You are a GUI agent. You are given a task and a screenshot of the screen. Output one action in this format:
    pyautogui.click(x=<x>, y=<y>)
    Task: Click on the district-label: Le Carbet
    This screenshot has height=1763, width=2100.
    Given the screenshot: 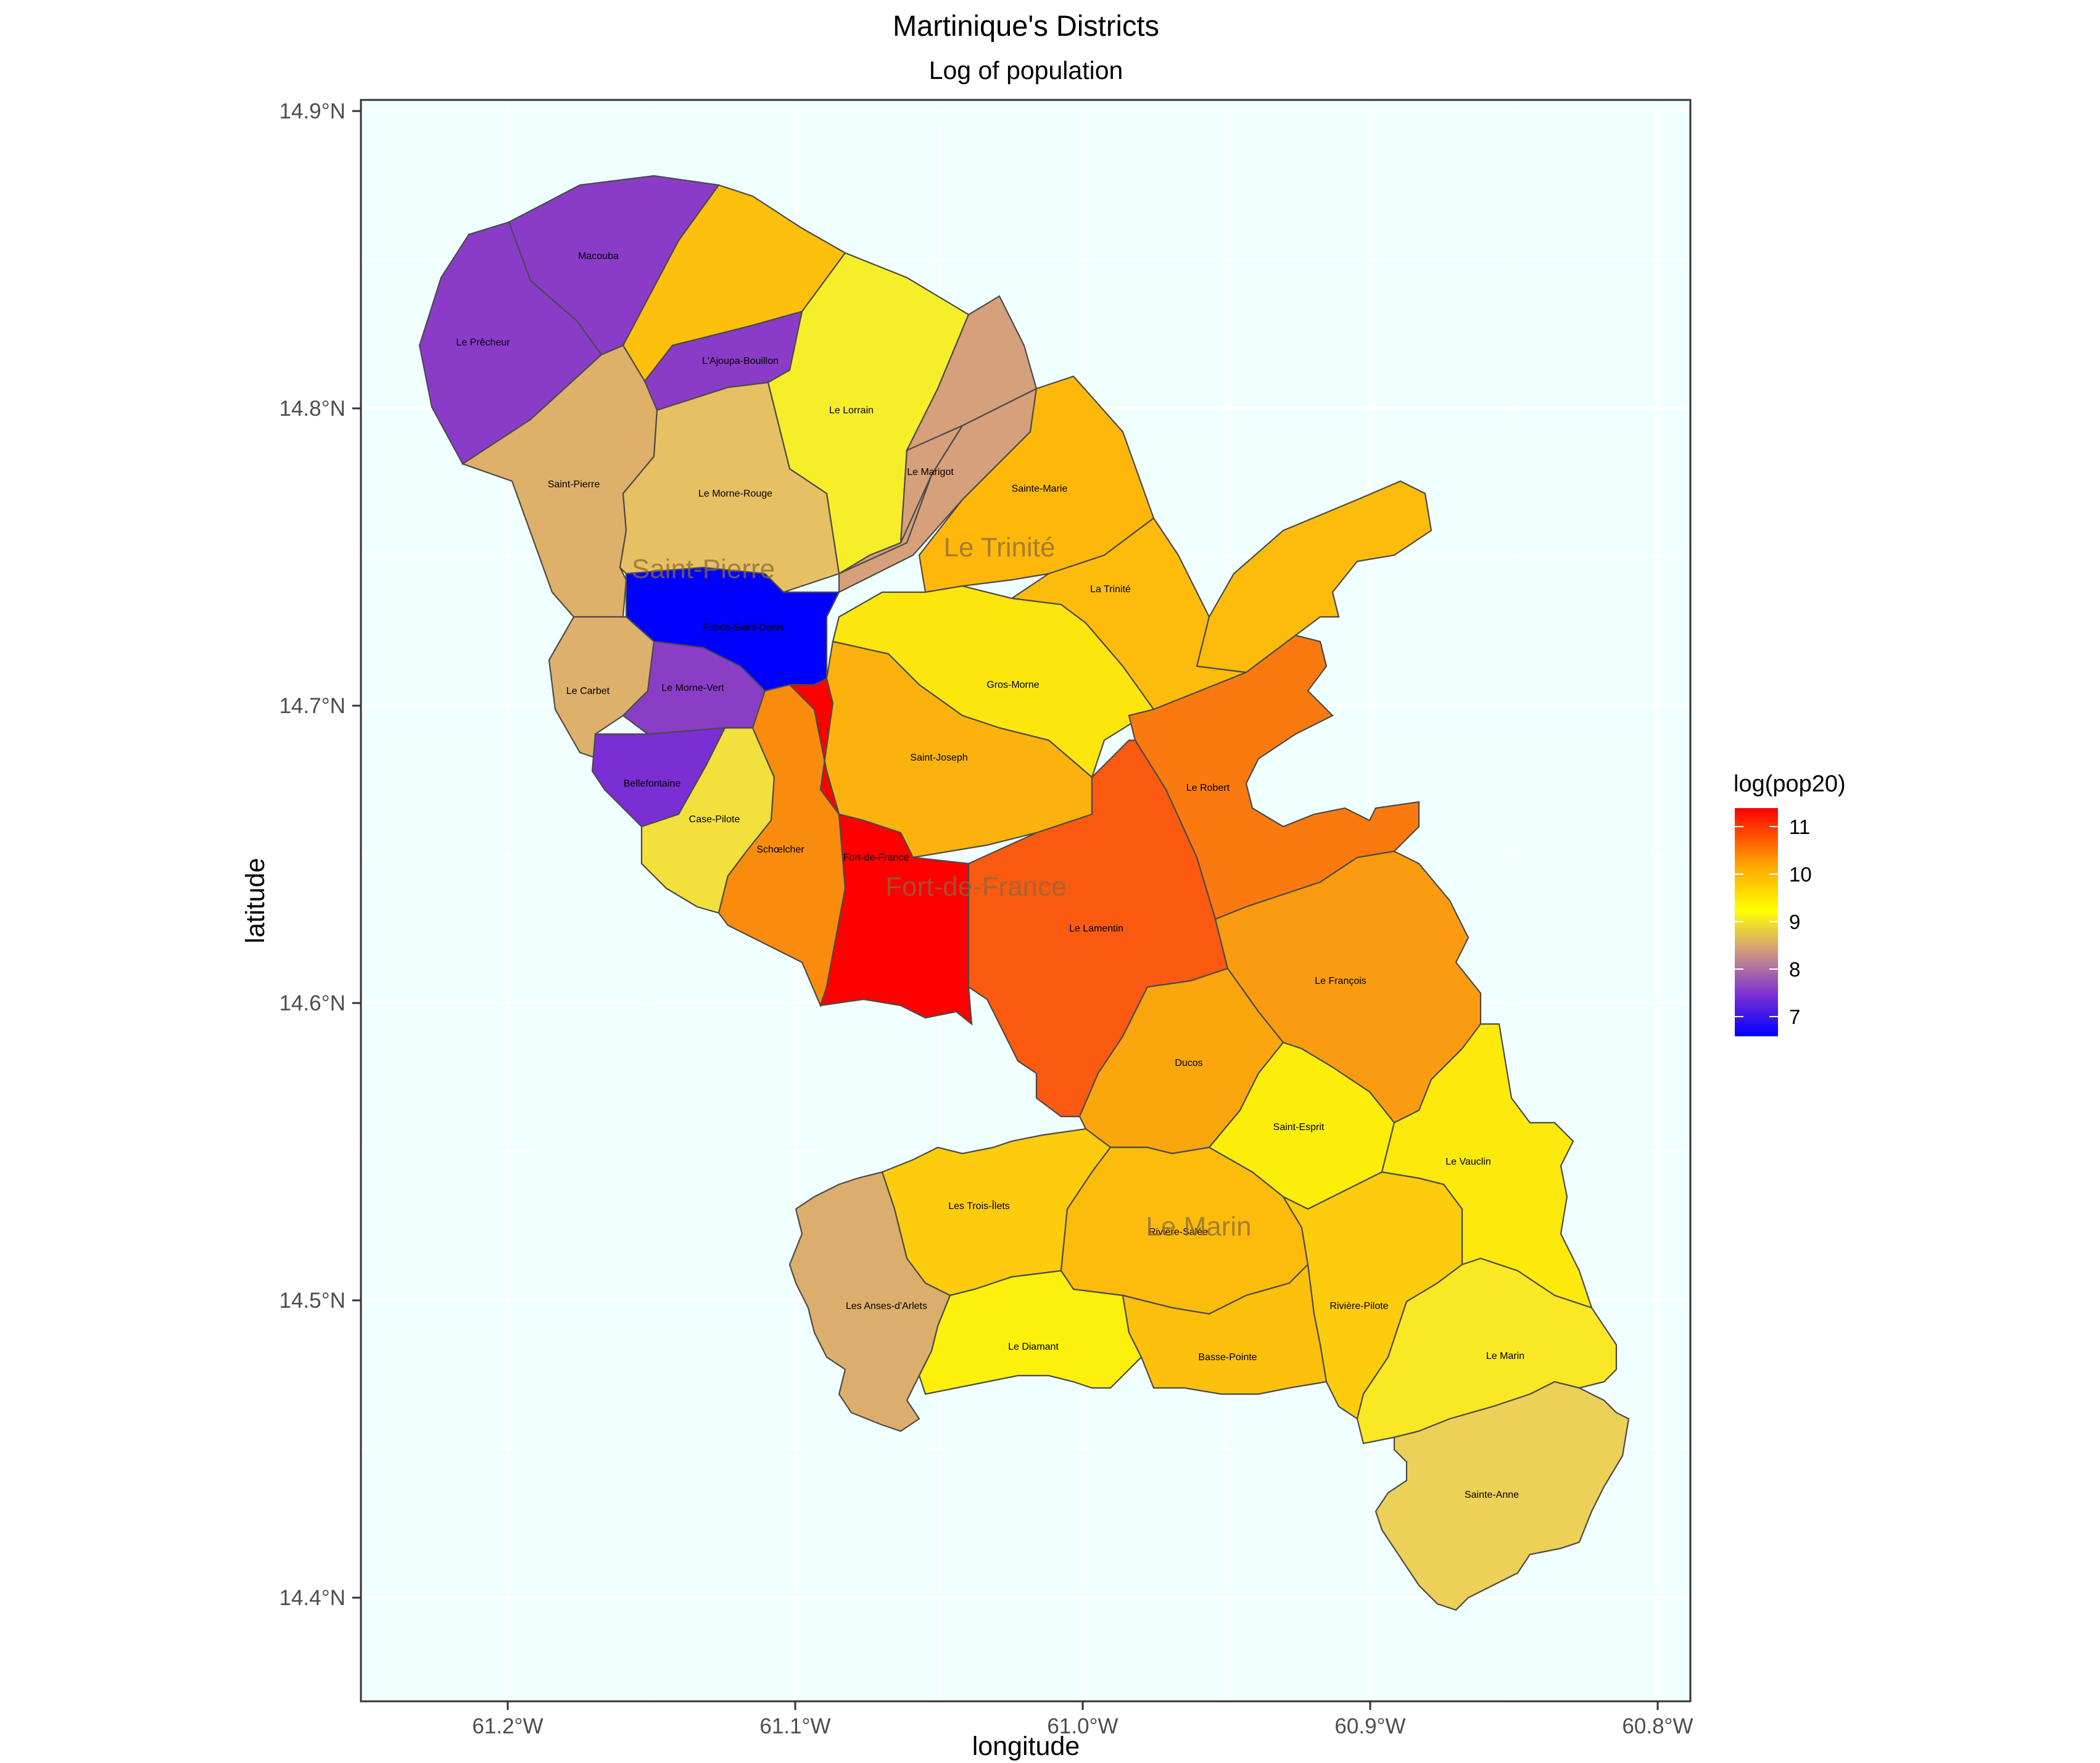 What is the action you would take?
    pyautogui.click(x=588, y=691)
    